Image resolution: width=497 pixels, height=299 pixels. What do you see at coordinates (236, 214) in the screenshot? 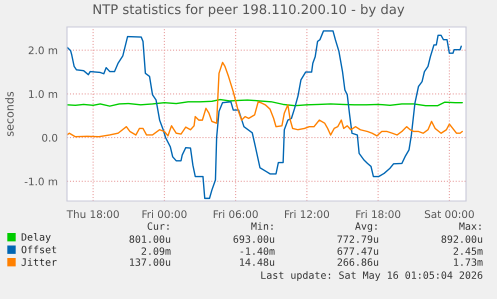
I see `x-tick-label: Fri 06:00` at bounding box center [236, 214].